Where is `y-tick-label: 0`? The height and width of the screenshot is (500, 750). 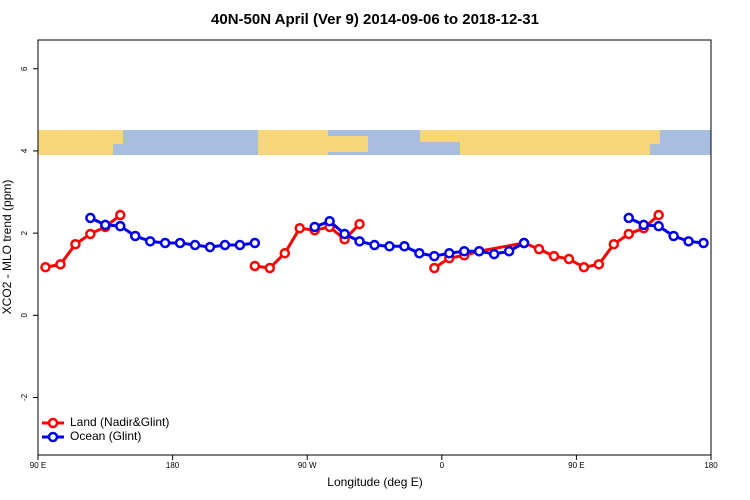 y-tick-label: 0 is located at coordinates (24, 315).